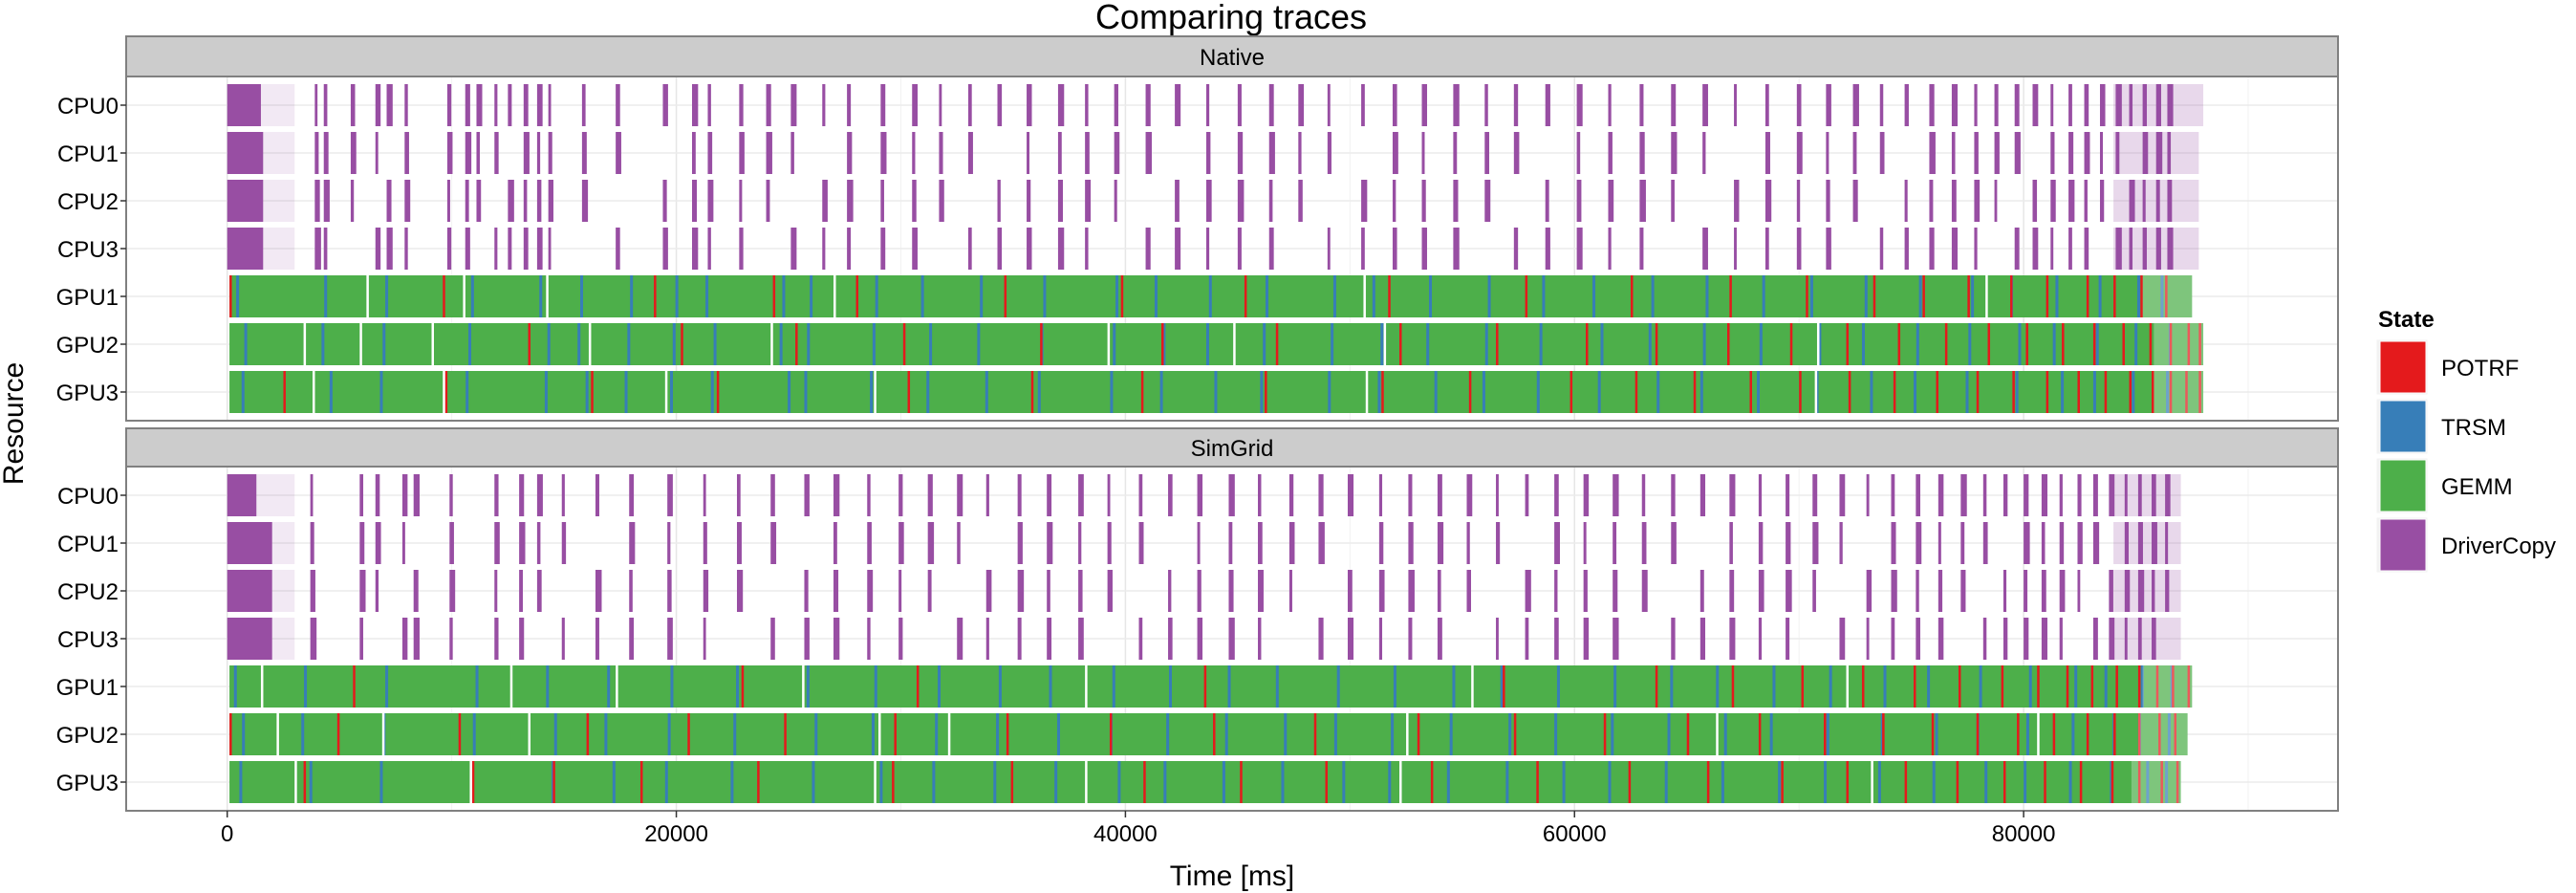 The image size is (2576, 893). I want to click on panel-simgrid-strip, so click(1232, 447).